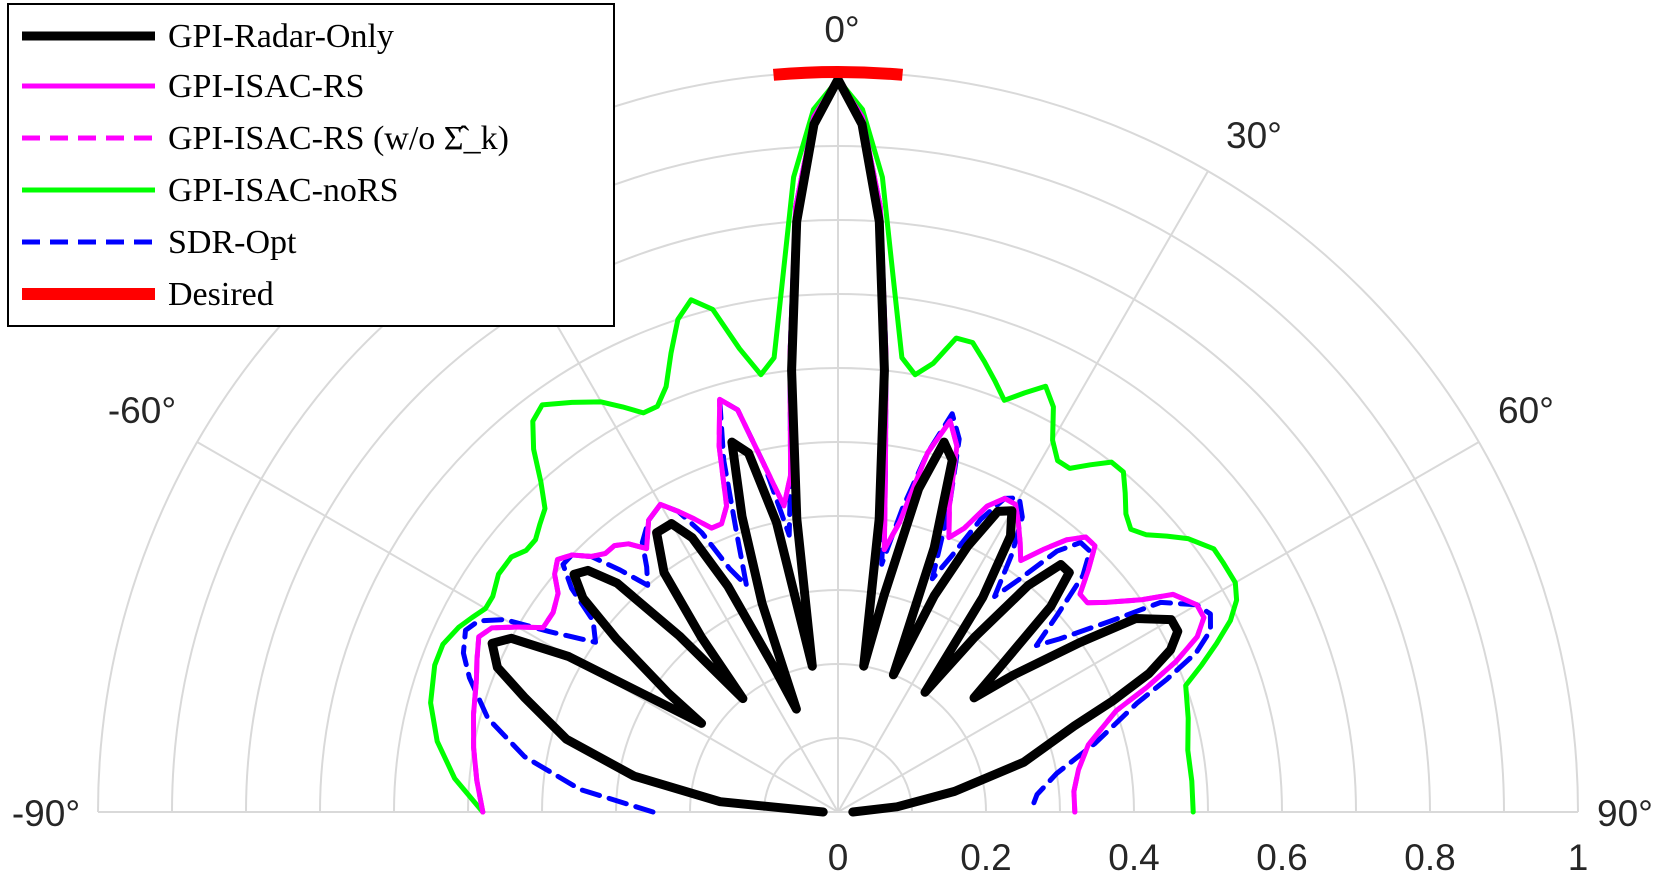 Image resolution: width=1661 pixels, height=880 pixels. I want to click on theta-tick-label-neg90: -90°, so click(46, 813).